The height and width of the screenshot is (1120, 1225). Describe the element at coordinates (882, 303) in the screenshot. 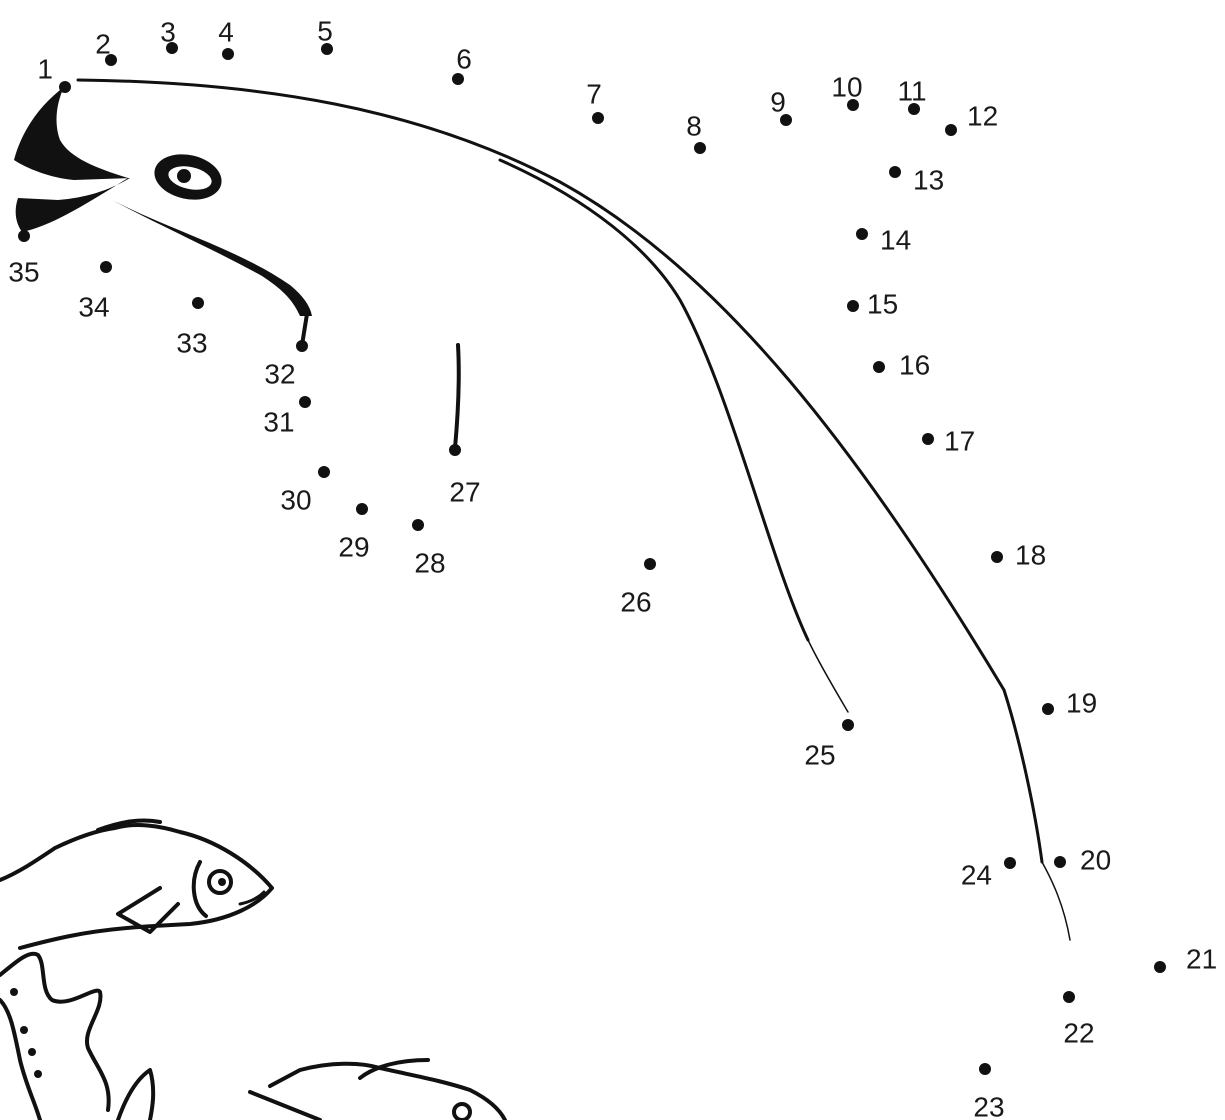

I see `dot-label-15: 15` at that location.